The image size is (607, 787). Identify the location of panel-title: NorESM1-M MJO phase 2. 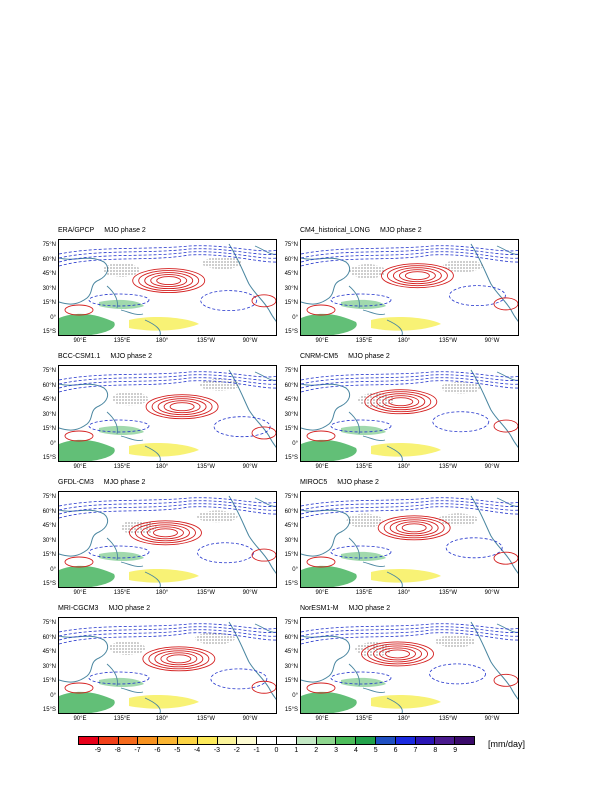
(345, 608).